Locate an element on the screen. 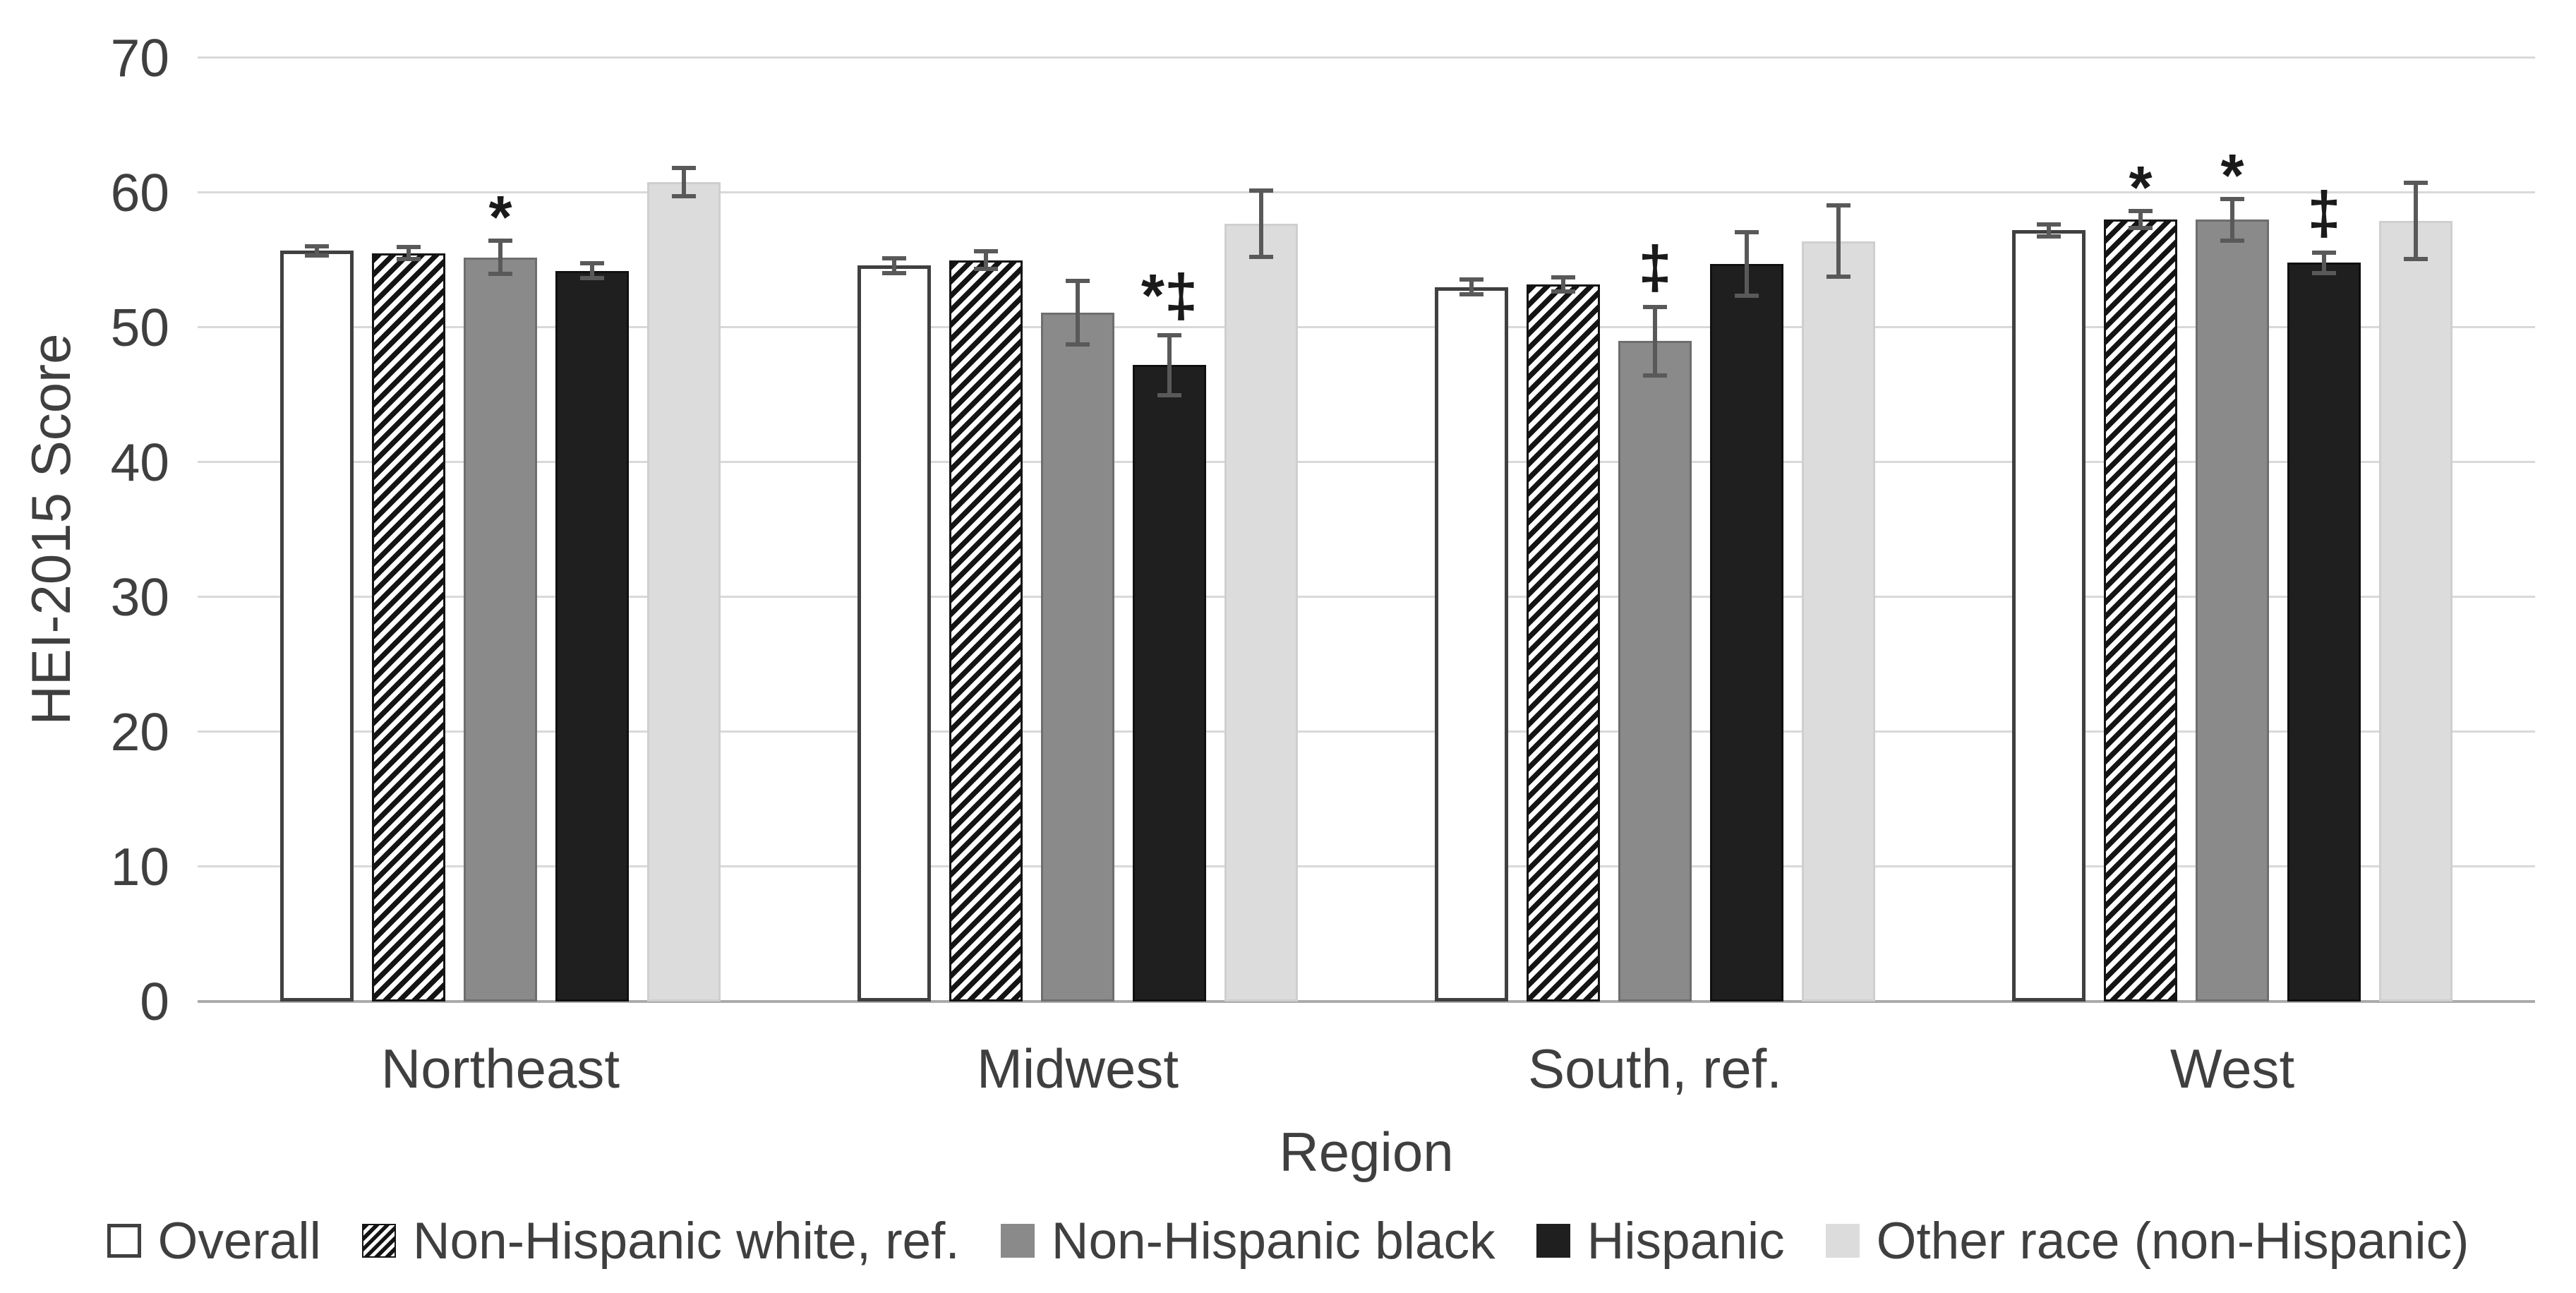  x-category-label: Northeast is located at coordinates (500, 1069).